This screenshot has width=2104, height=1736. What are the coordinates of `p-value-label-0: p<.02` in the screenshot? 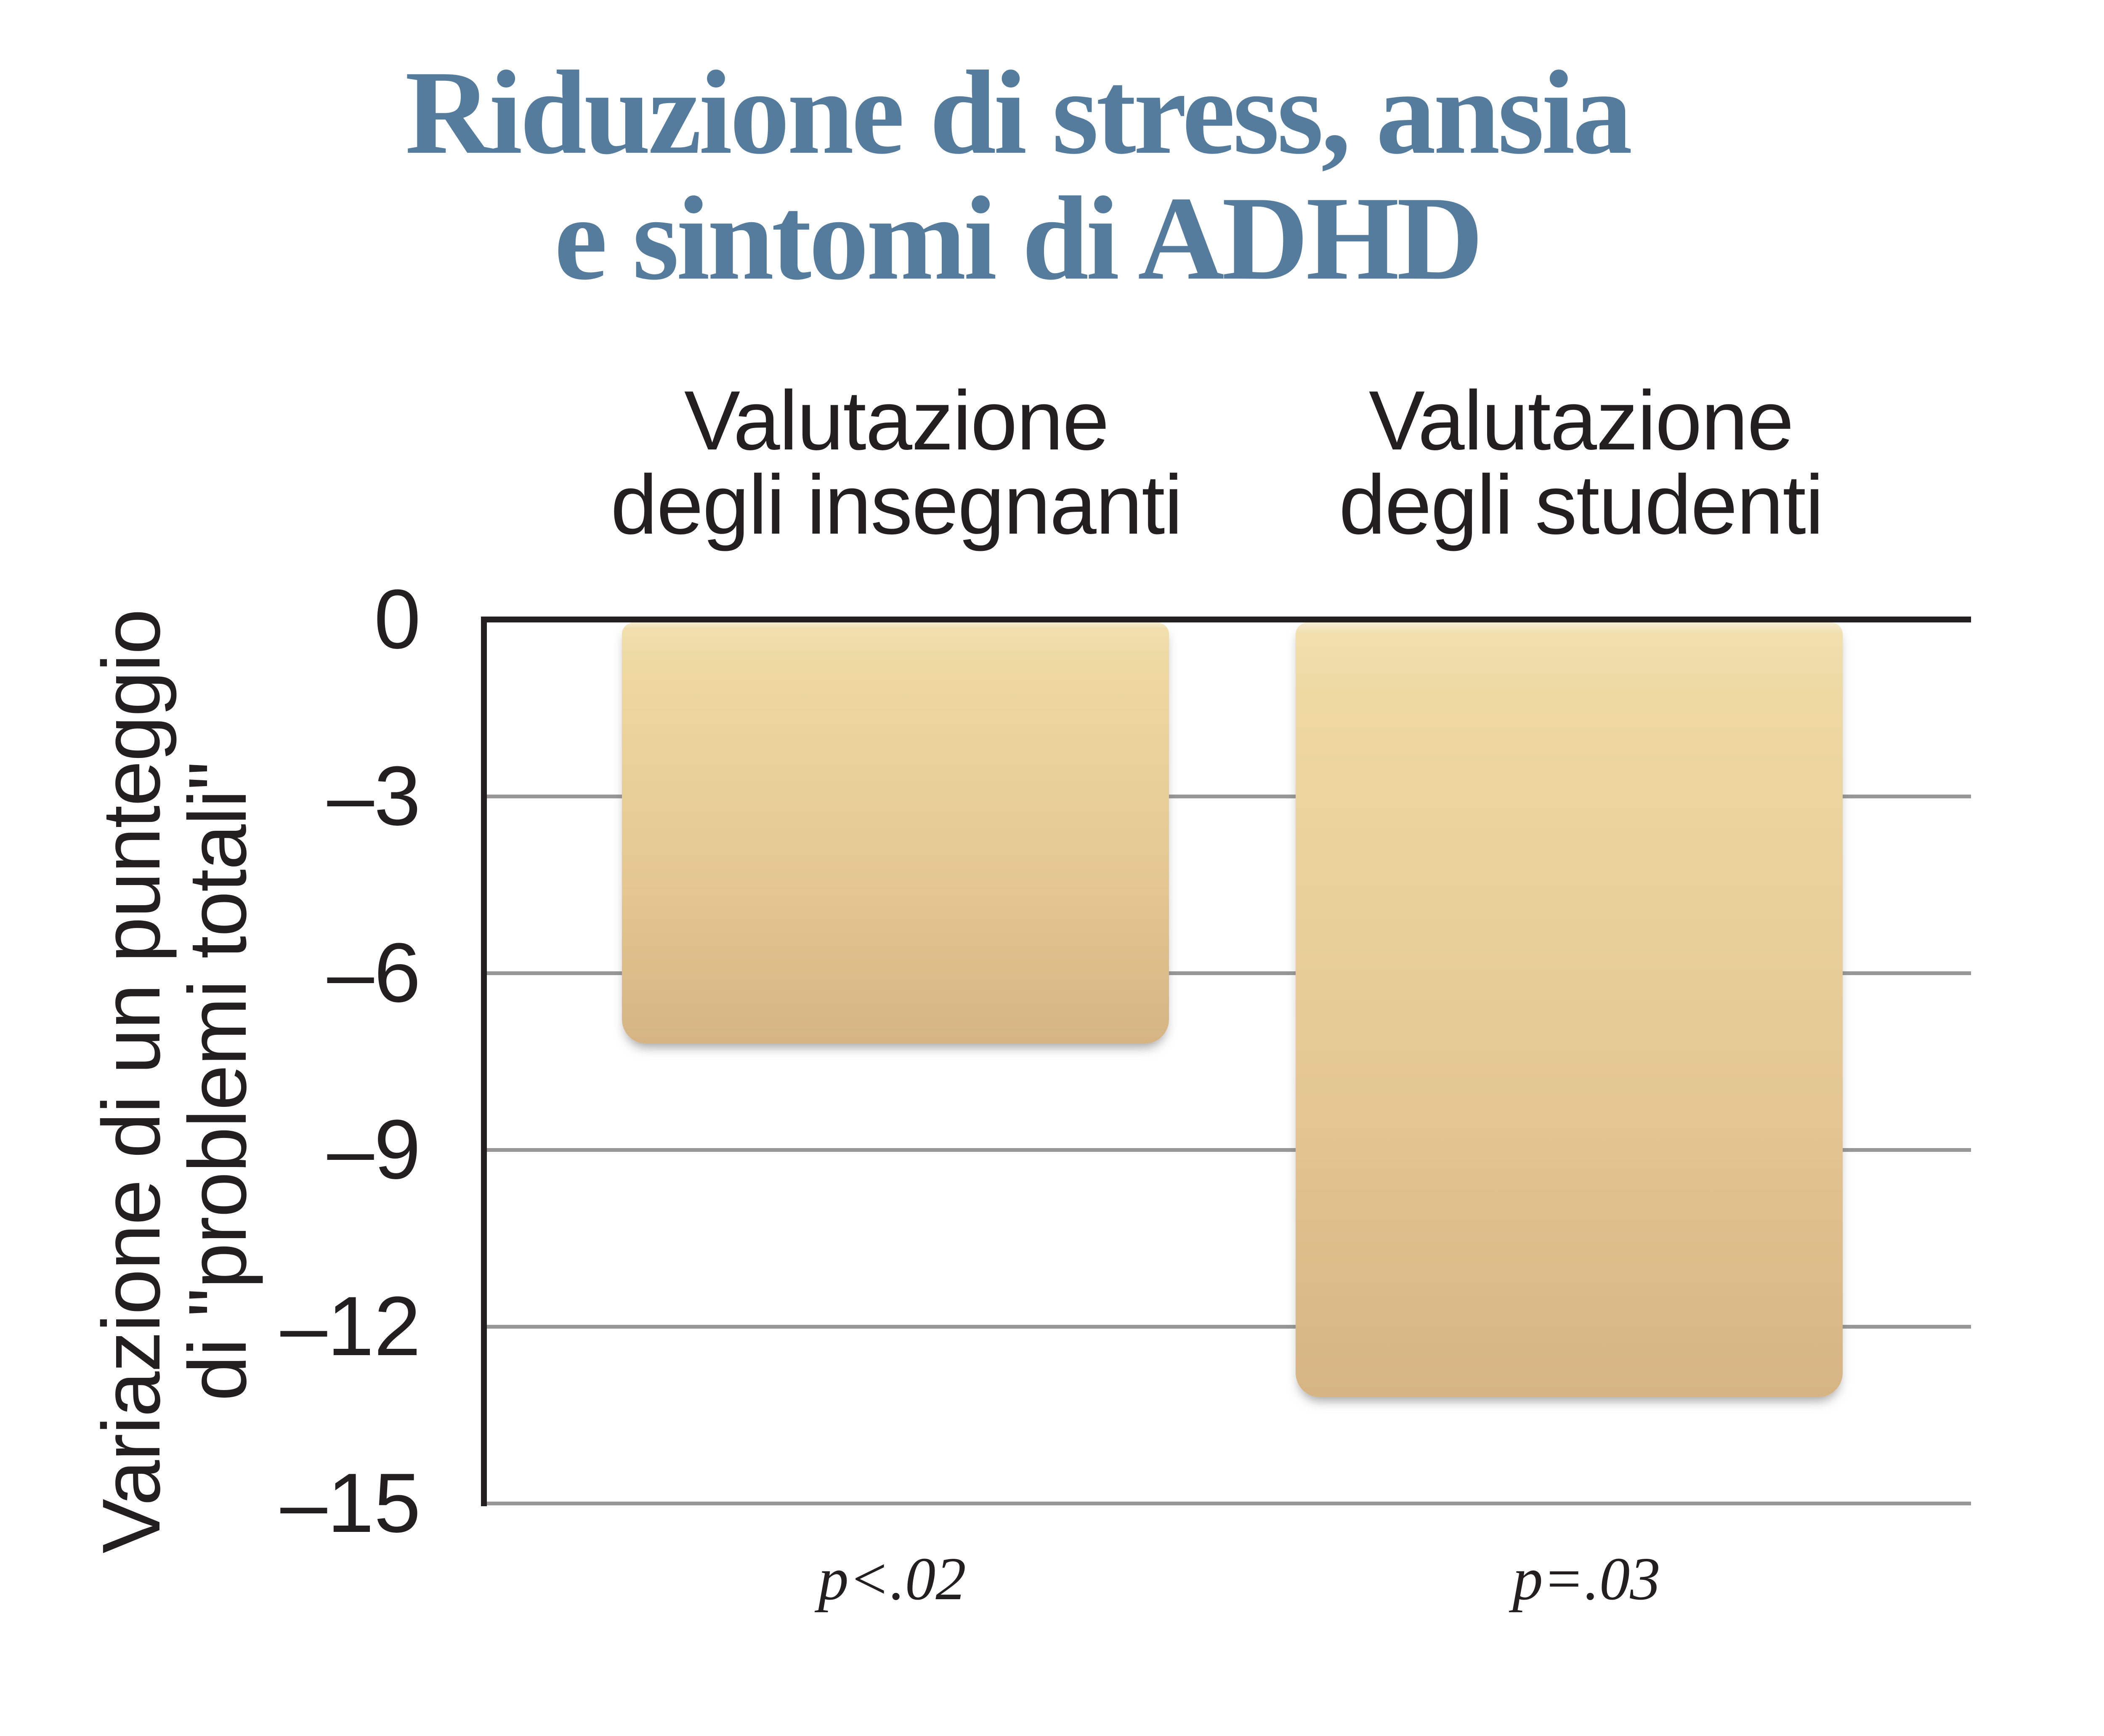 It's located at (892, 1579).